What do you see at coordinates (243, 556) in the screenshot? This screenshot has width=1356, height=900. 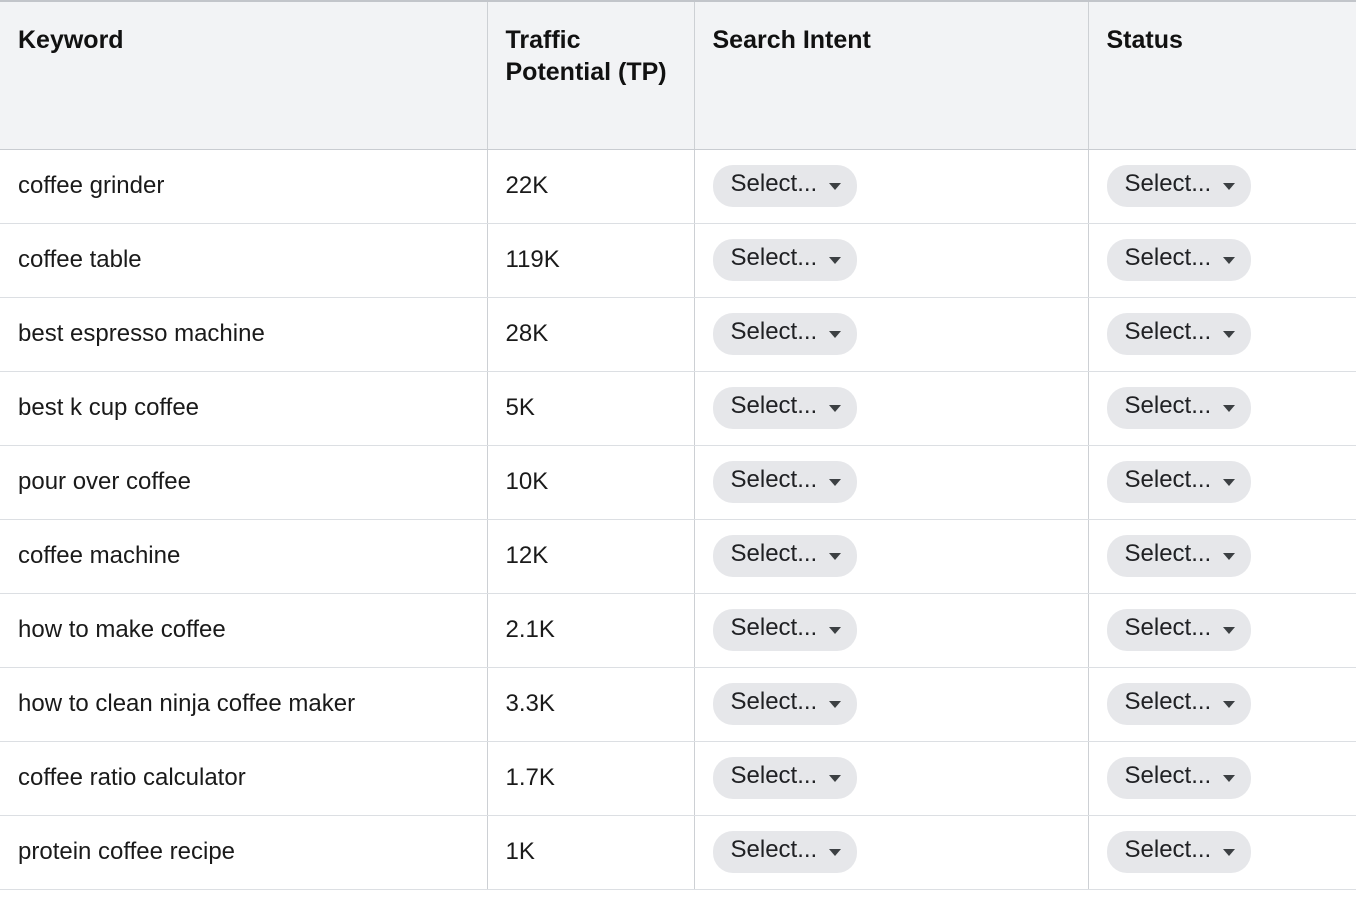 I see `keyword-cell: coffee machine` at bounding box center [243, 556].